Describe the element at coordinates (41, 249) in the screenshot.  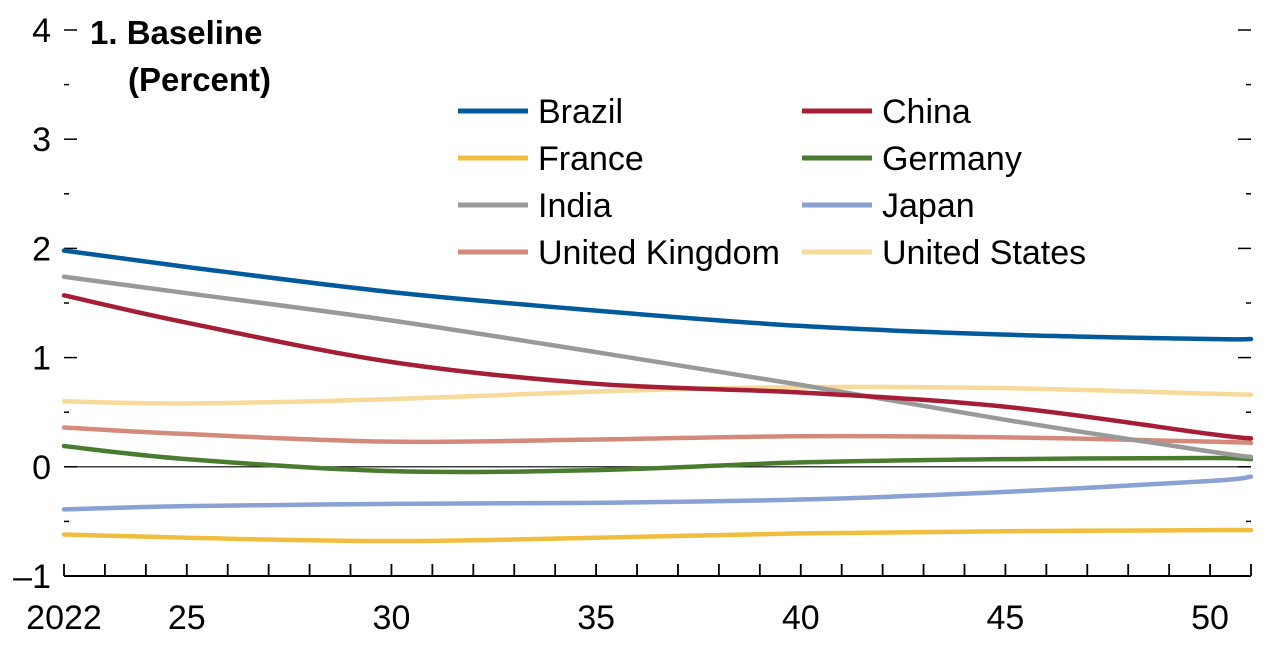
I see `y-tick-label: 2` at that location.